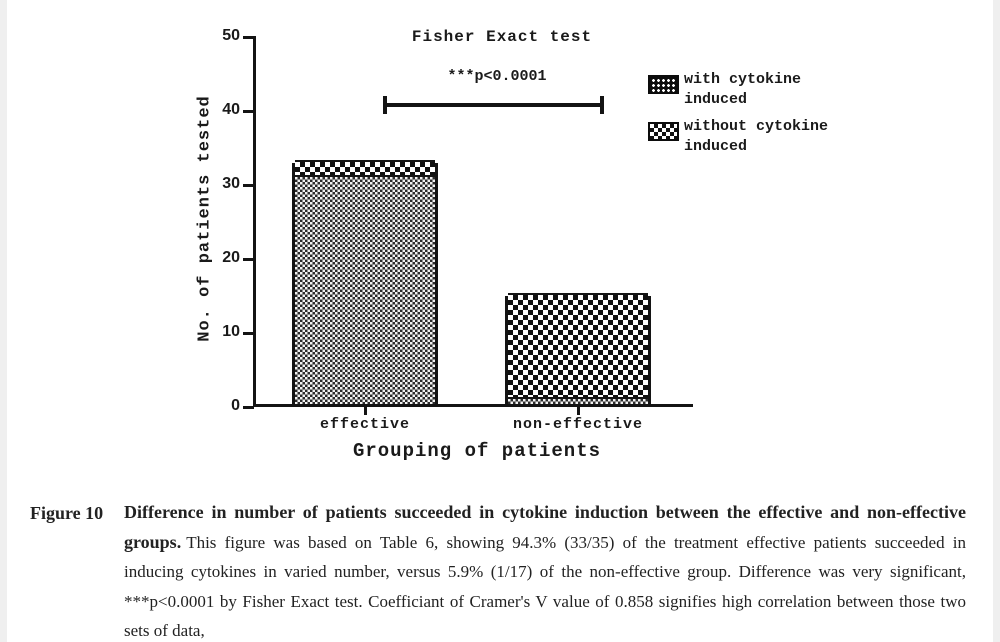  Describe the element at coordinates (473, 405) in the screenshot. I see `x-axis-line` at that location.